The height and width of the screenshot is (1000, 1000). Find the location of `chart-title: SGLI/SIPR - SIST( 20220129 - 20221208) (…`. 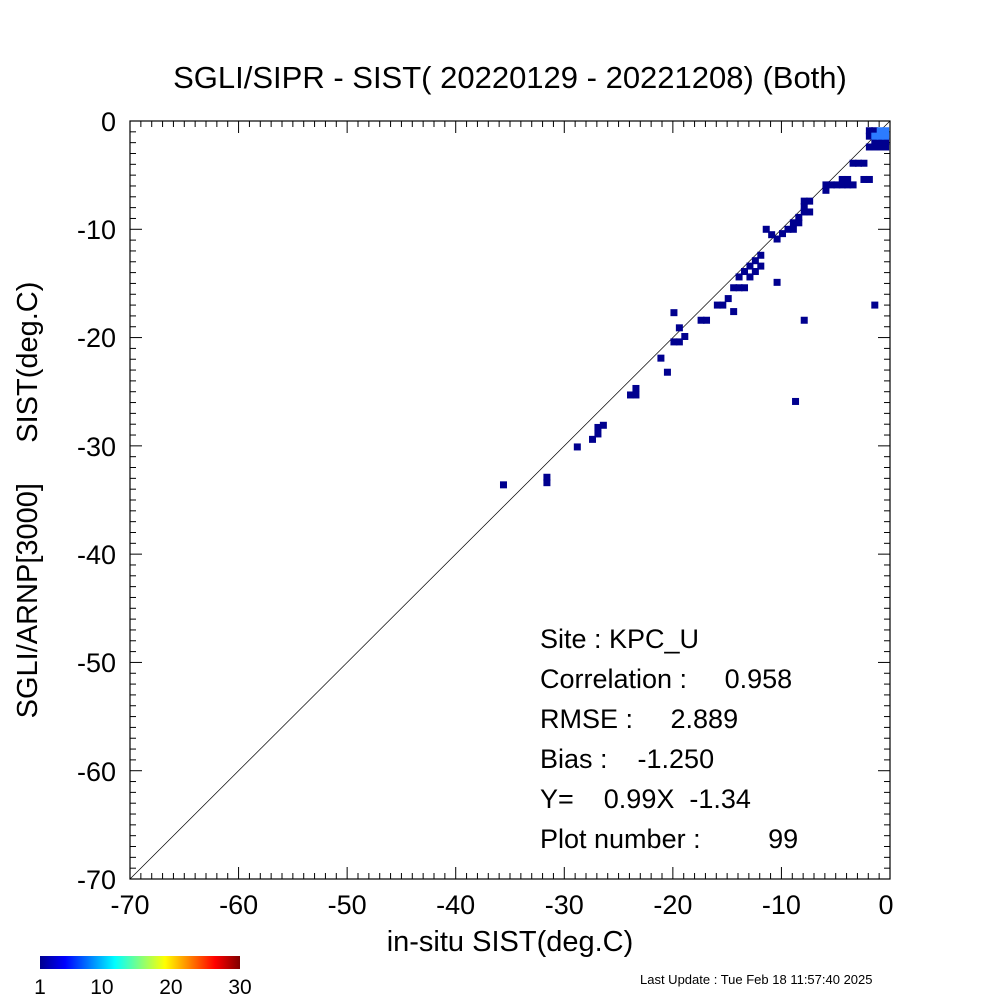

chart-title: SGLI/SIPR - SIST( 20220129 - 20221208) (… is located at coordinates (510, 77).